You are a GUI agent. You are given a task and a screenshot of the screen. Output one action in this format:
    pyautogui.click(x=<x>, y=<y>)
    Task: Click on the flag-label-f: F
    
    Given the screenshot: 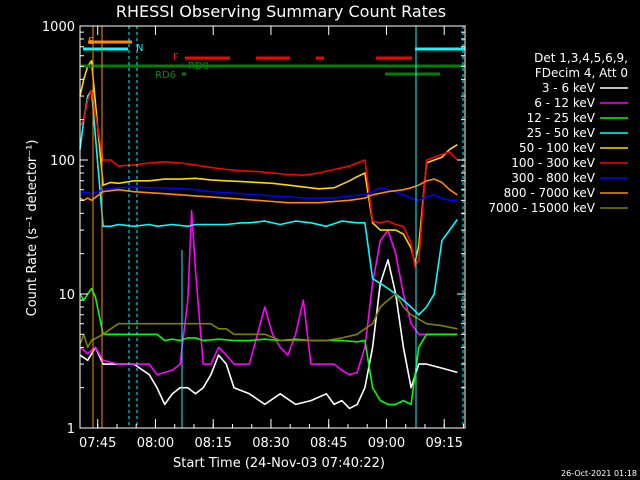 What is the action you would take?
    pyautogui.click(x=176, y=57)
    